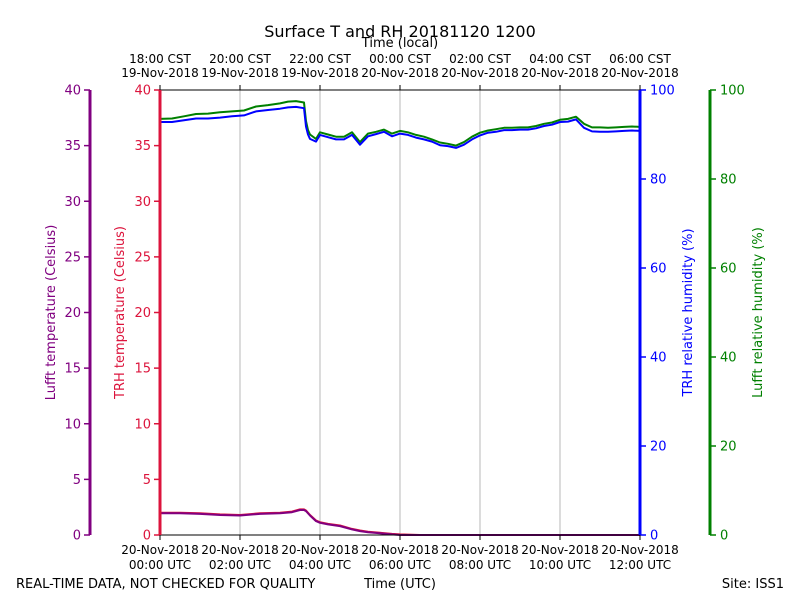 The image size is (800, 604). What do you see at coordinates (480, 565) in the screenshot?
I see `x-tick-label-time: 08:00 UTC` at bounding box center [480, 565].